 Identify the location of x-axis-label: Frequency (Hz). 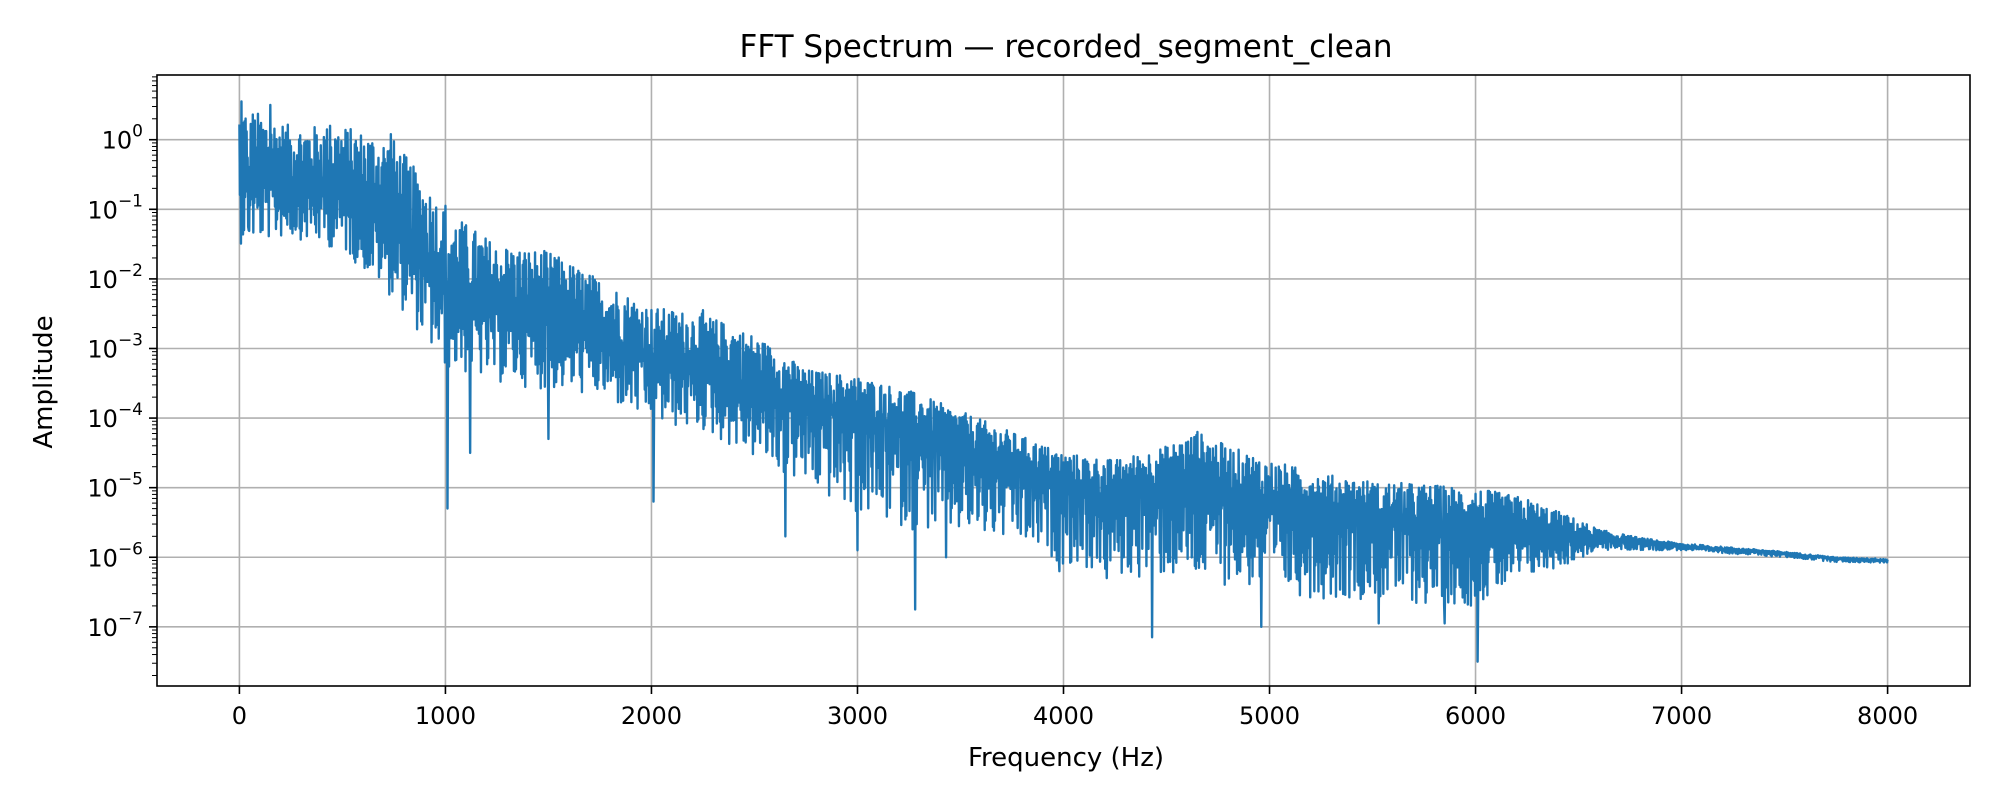
(1066, 758).